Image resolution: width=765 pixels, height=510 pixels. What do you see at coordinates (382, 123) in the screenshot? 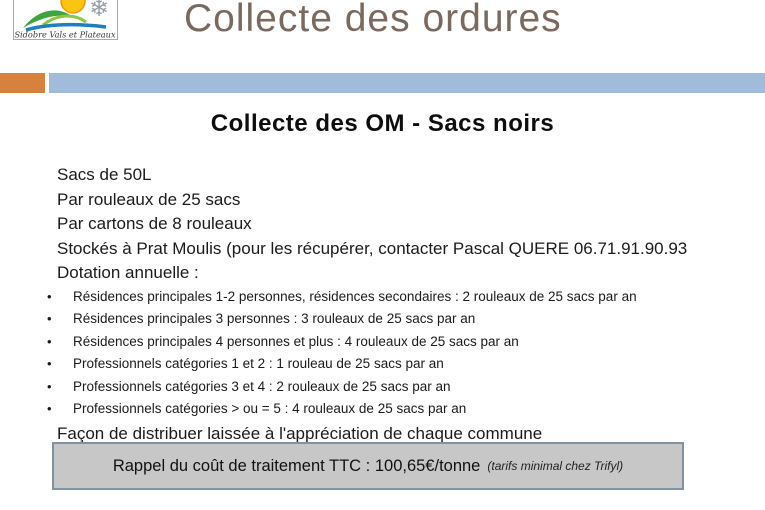
I see `section-heading: Collecte des OM - Sacs noirs` at bounding box center [382, 123].